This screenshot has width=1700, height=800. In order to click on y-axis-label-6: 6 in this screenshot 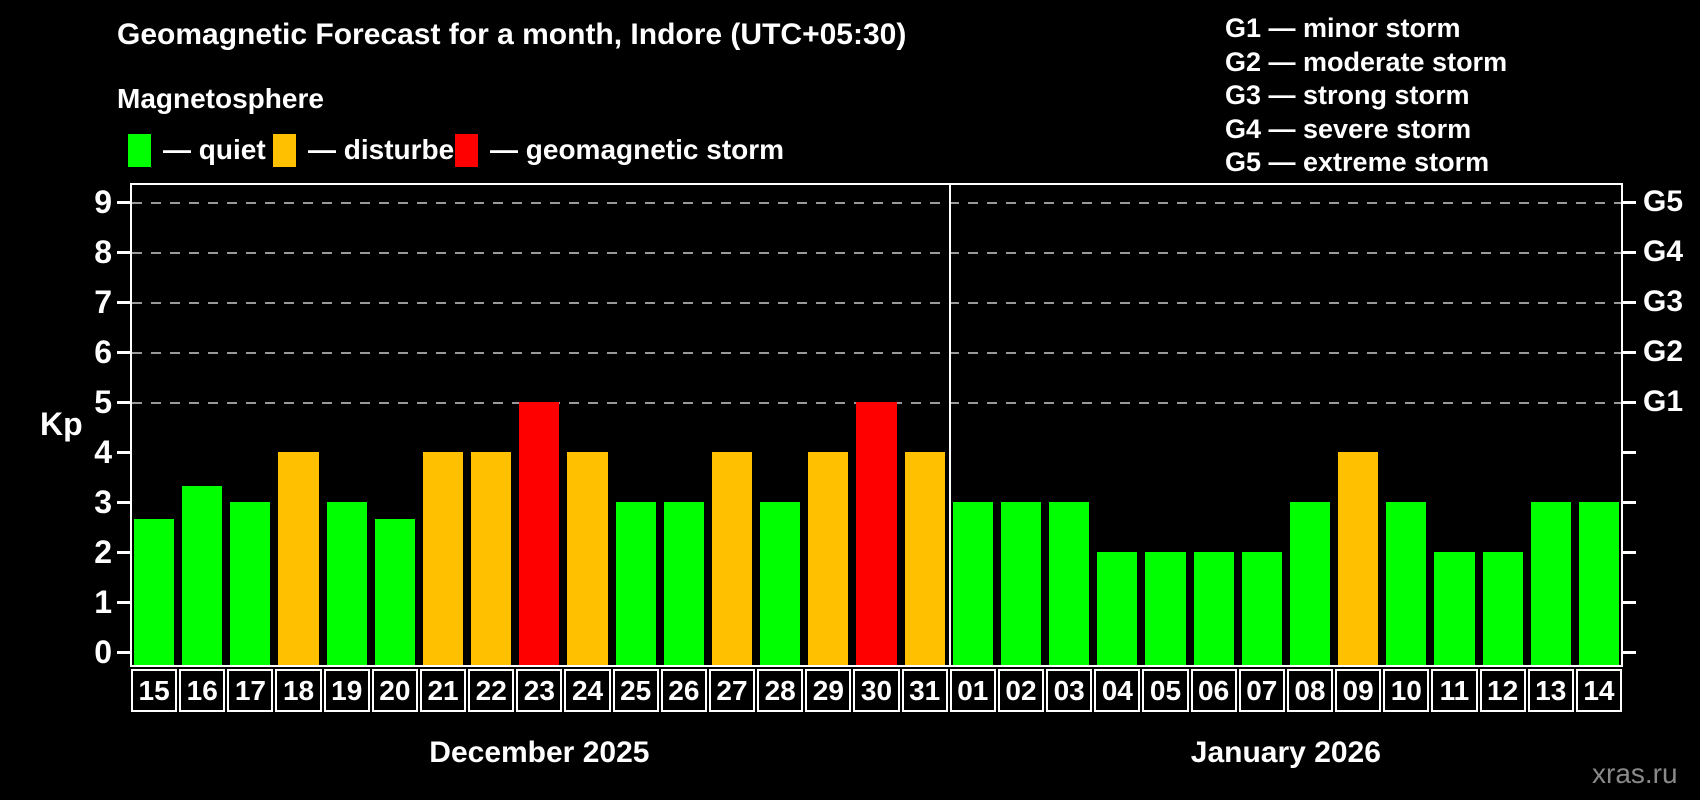, I will do `click(103, 352)`.